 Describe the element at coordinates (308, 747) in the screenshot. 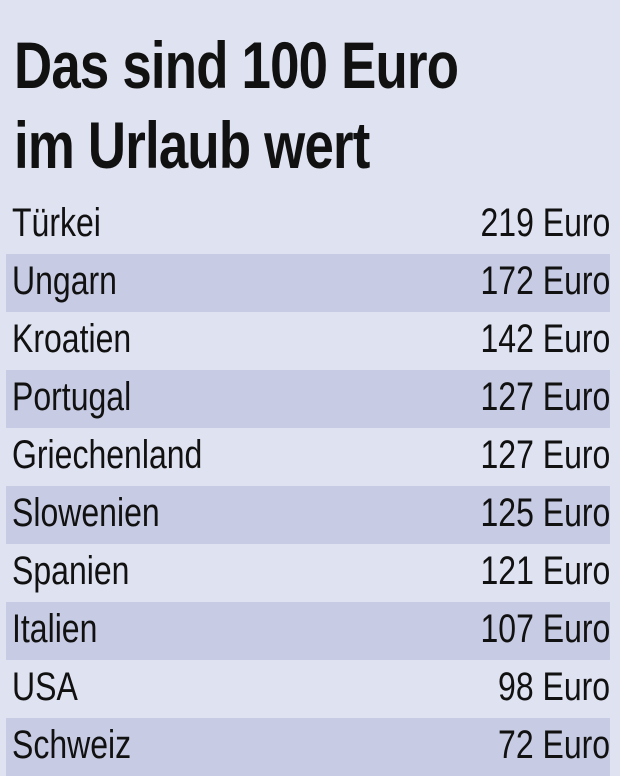

I see `table-row: Schweiz 72 Euro` at that location.